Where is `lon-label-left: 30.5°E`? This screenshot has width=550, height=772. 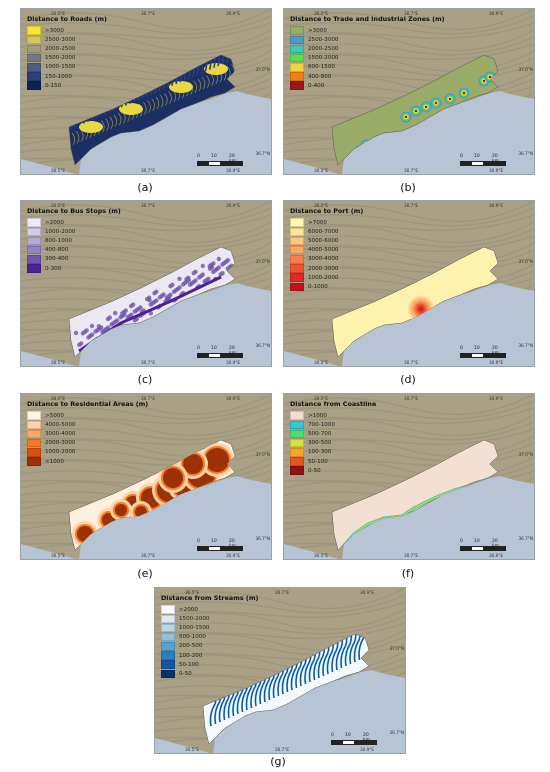
lon-label-left: 30.5°E is located at coordinates (58, 13).